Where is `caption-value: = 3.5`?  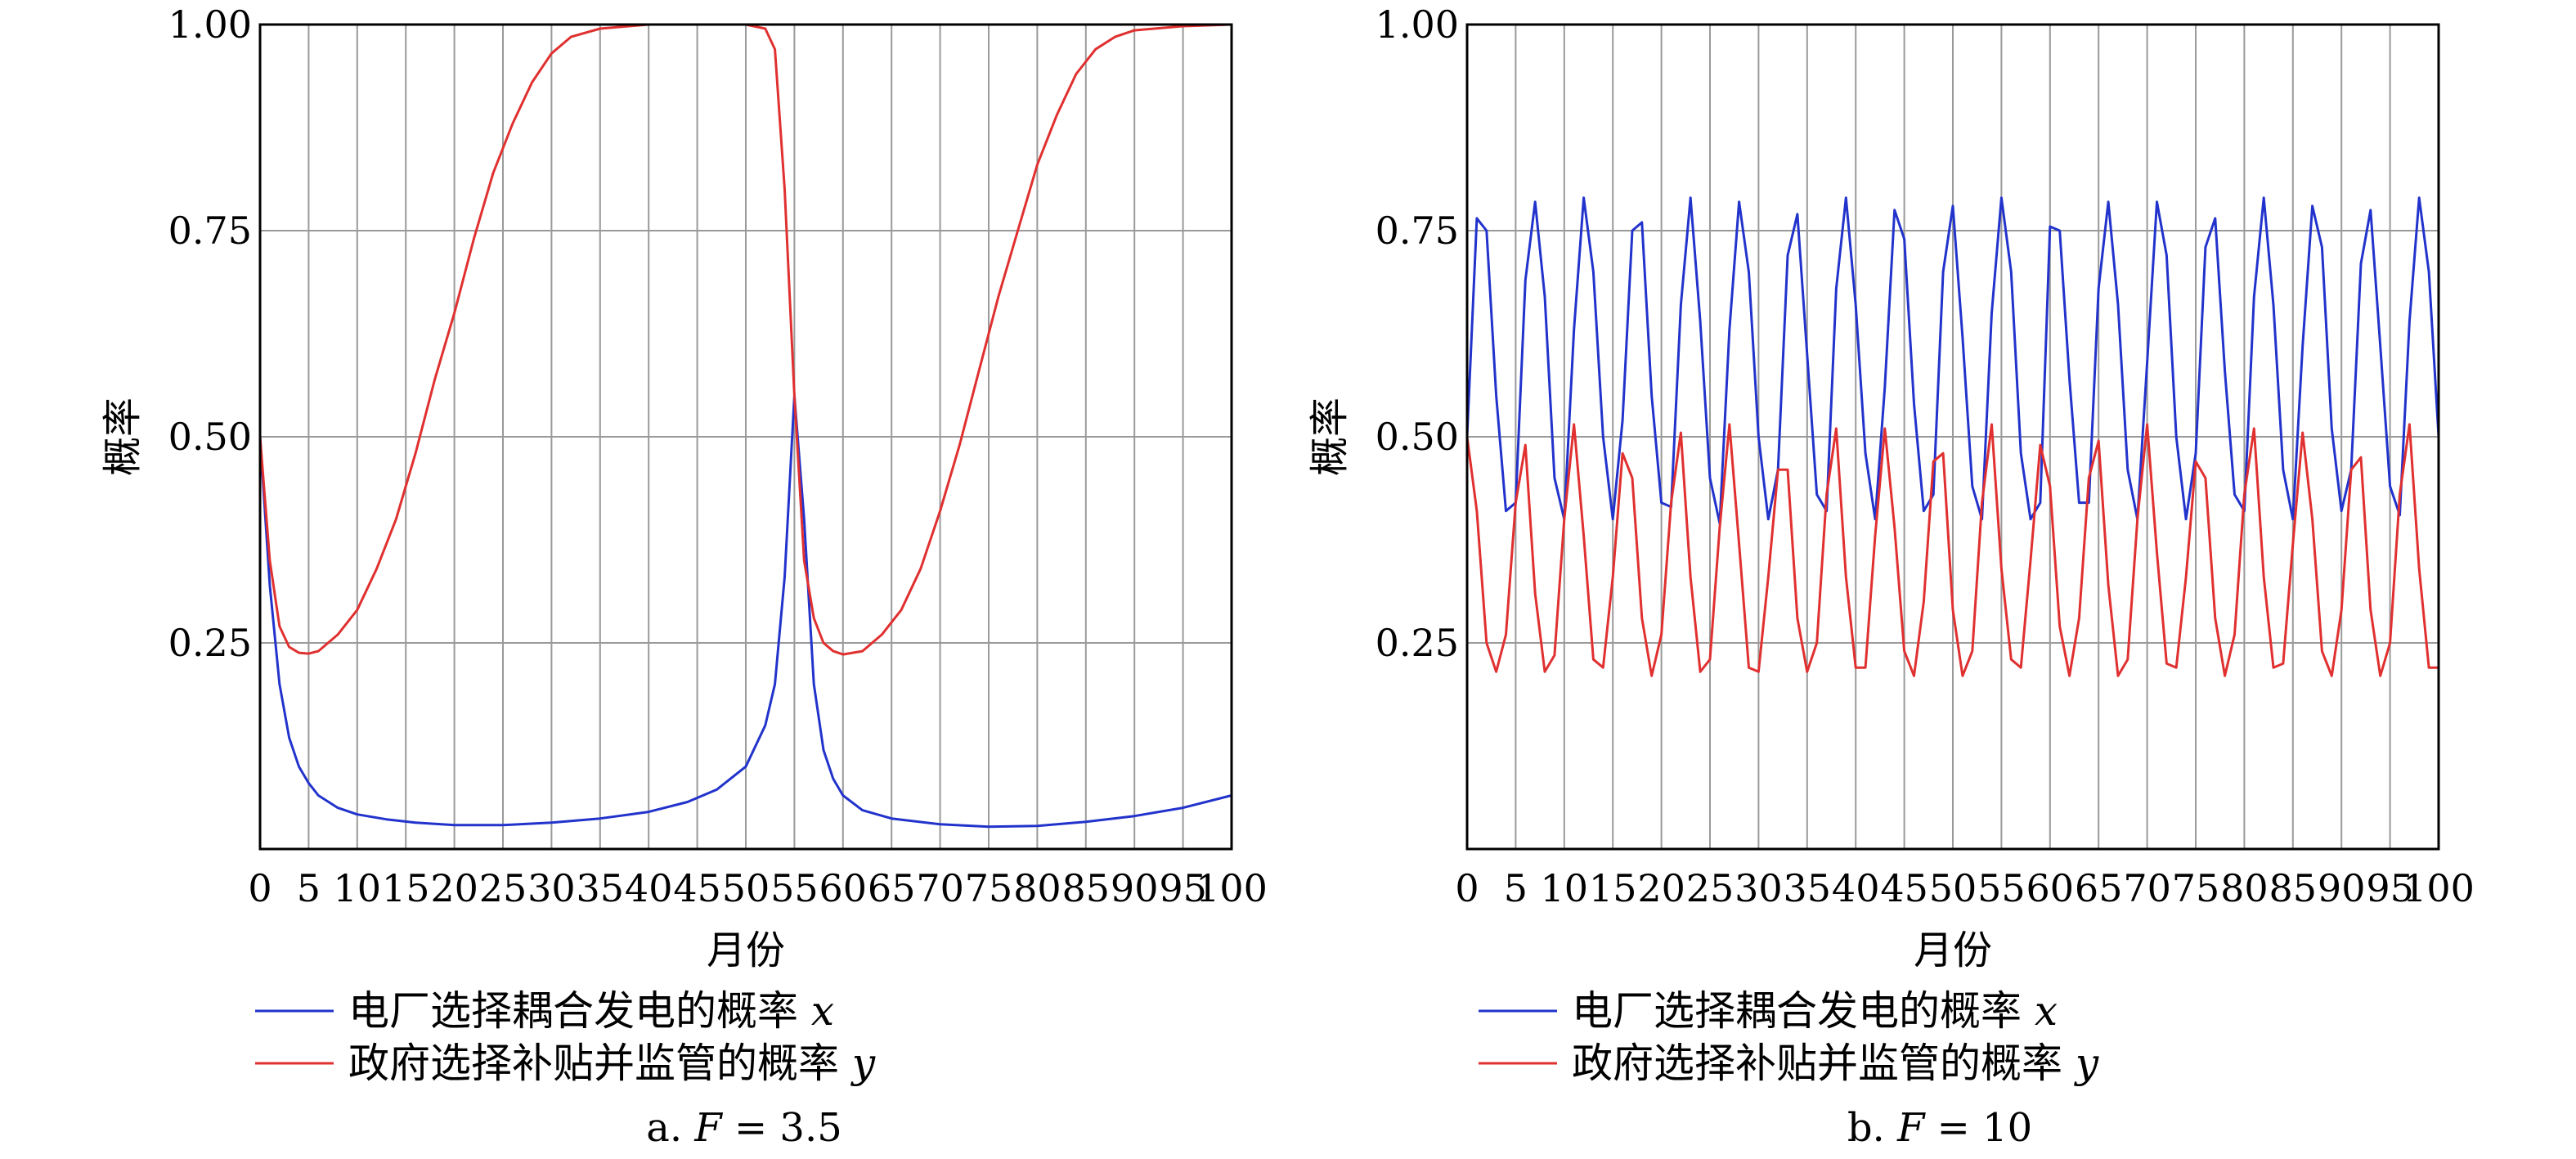 caption-value: = 3.5 is located at coordinates (782, 1128).